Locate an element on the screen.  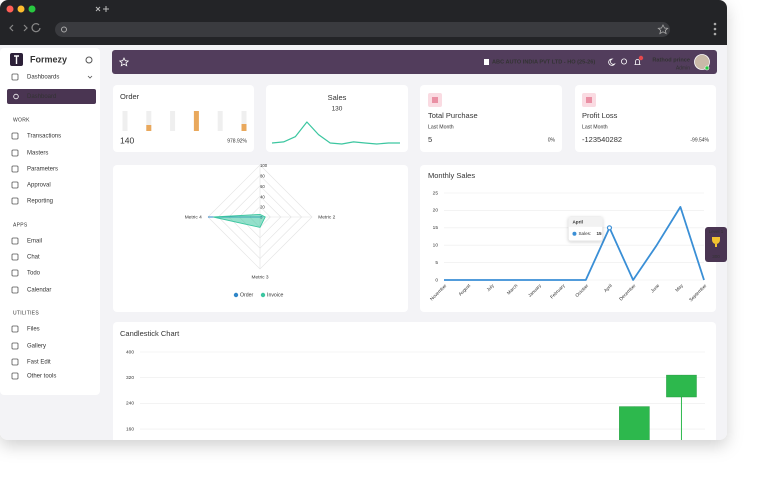
radar-tick-label: 100 is located at coordinates (264, 165).